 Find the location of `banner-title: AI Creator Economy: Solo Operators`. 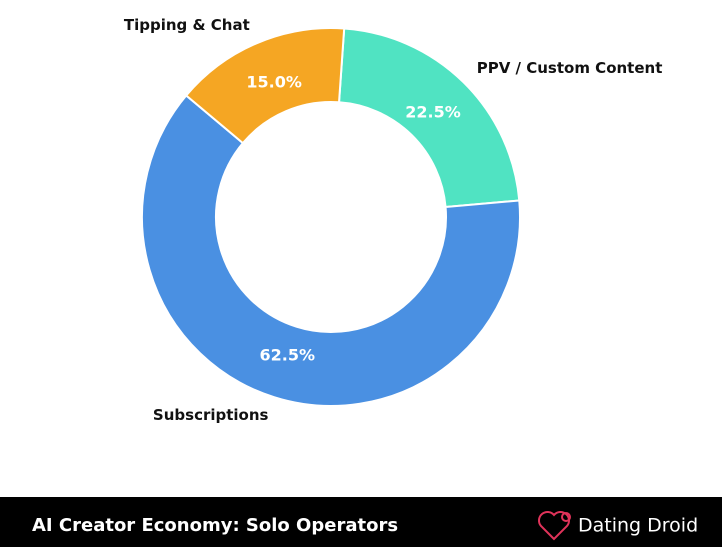

banner-title: AI Creator Economy: Solo Operators is located at coordinates (215, 525).